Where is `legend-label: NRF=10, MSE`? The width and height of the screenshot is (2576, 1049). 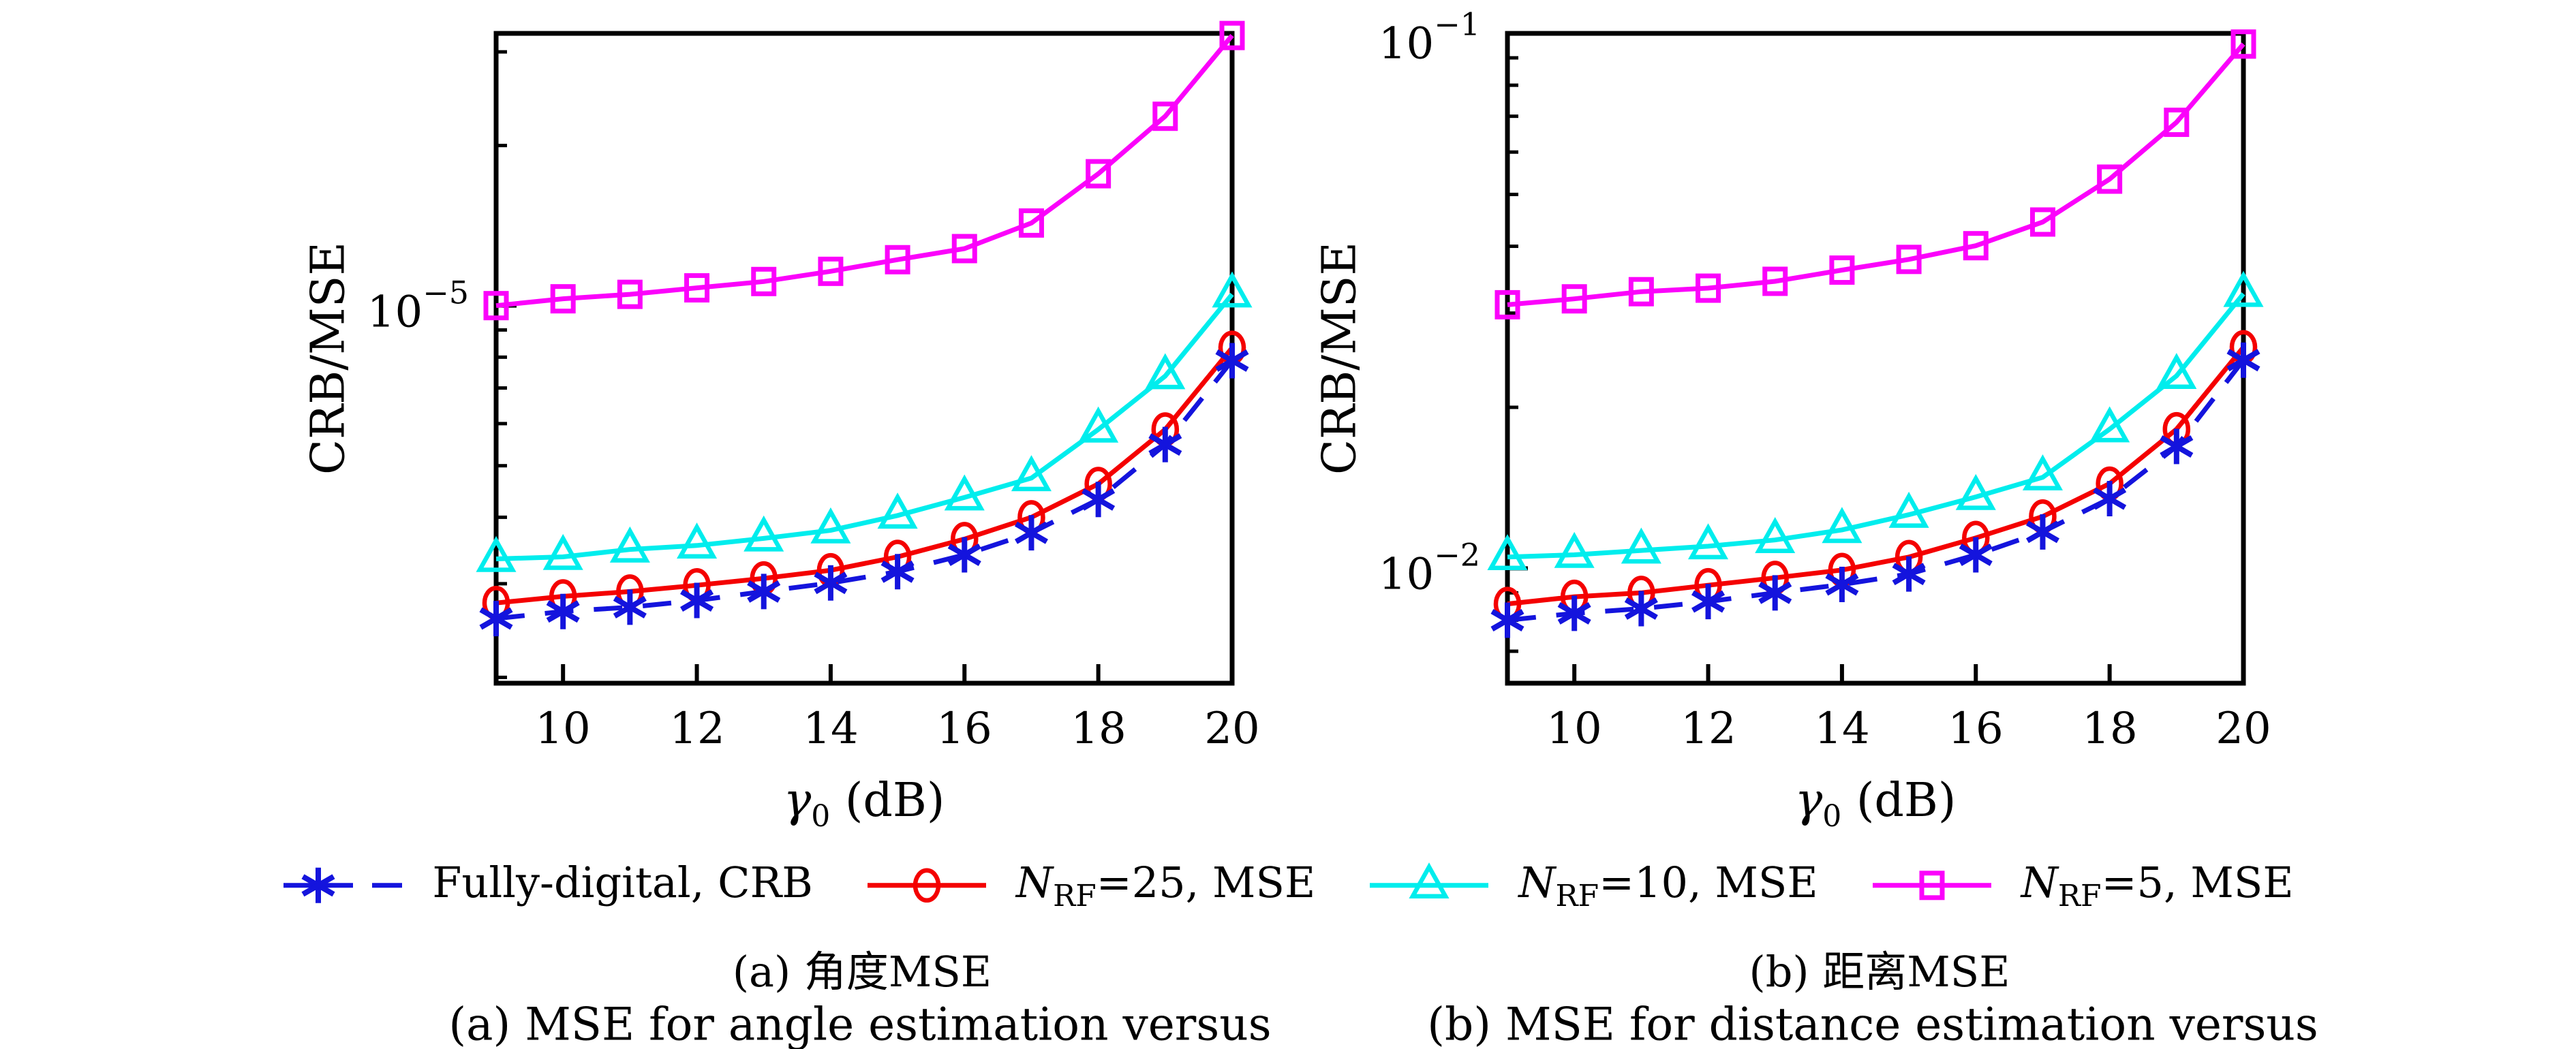
legend-label: NRF=10, MSE is located at coordinates (1668, 886).